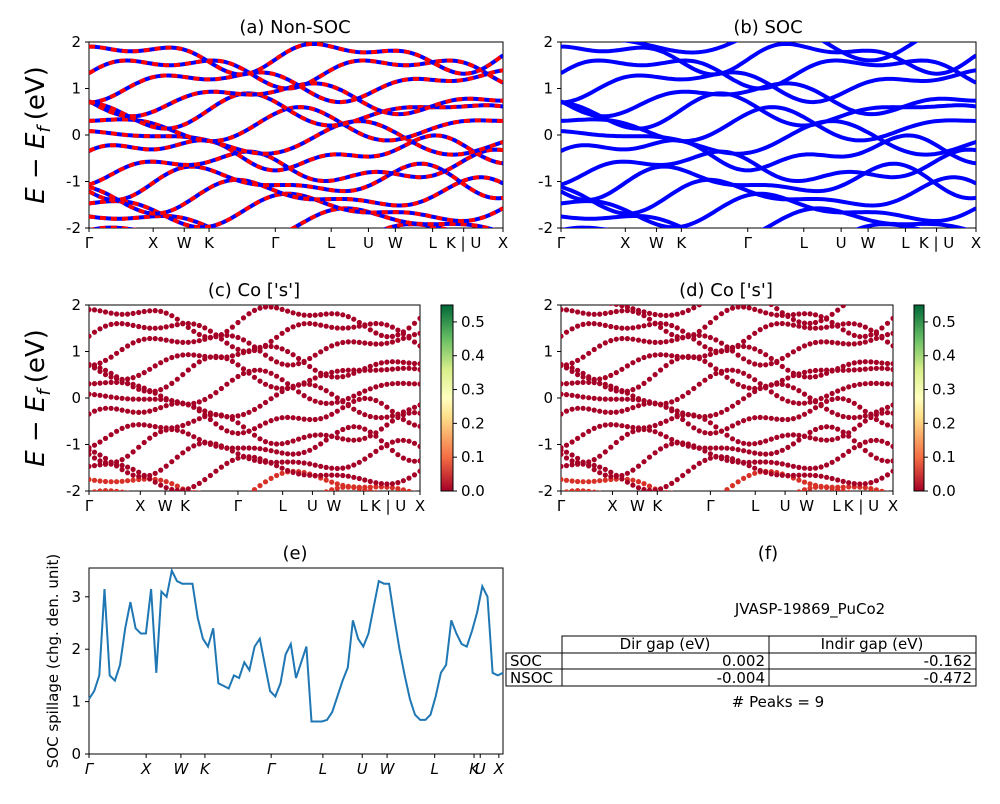 The image size is (1000, 804). What do you see at coordinates (765, 217) in the screenshot?
I see `band-line` at bounding box center [765, 217].